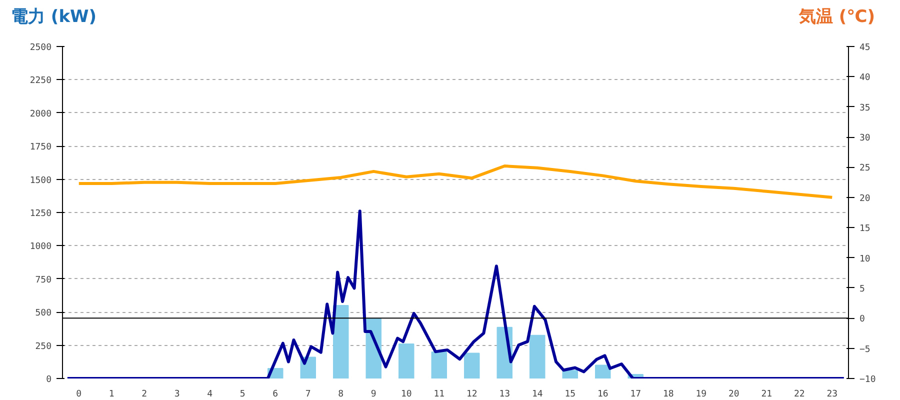 This screenshot has width=900, height=400. Describe the element at coordinates (766, 395) in the screenshot. I see `x-tick-label: 21` at that location.